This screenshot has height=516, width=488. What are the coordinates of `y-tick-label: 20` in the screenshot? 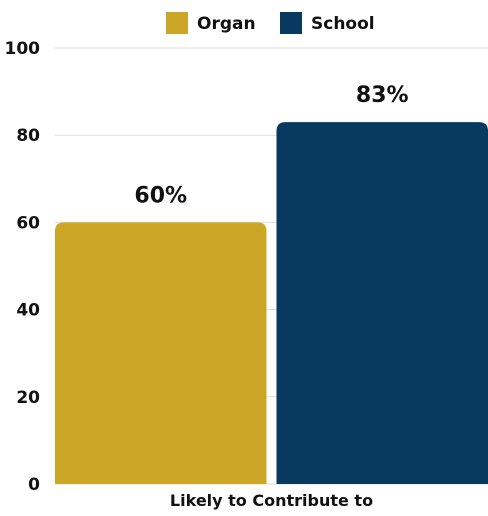 It's located at (28, 398).